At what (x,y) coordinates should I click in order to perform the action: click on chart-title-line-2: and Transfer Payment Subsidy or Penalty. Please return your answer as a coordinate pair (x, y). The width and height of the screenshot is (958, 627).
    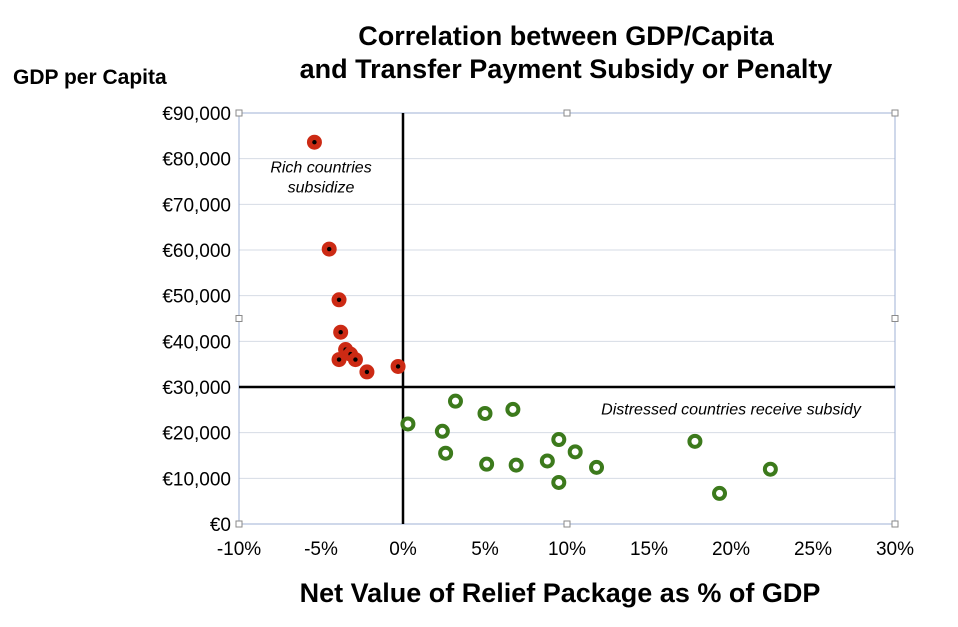
    Looking at the image, I should click on (566, 69).